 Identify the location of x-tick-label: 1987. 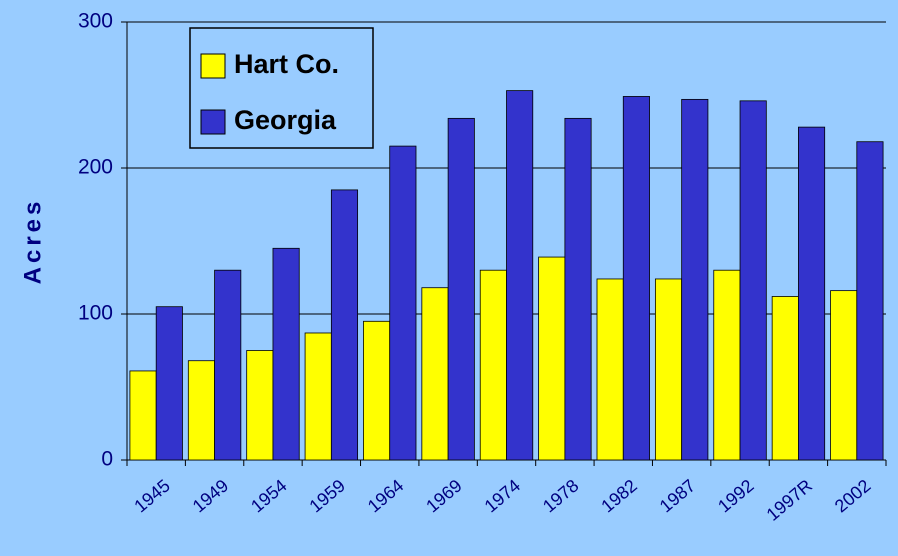
(678, 495).